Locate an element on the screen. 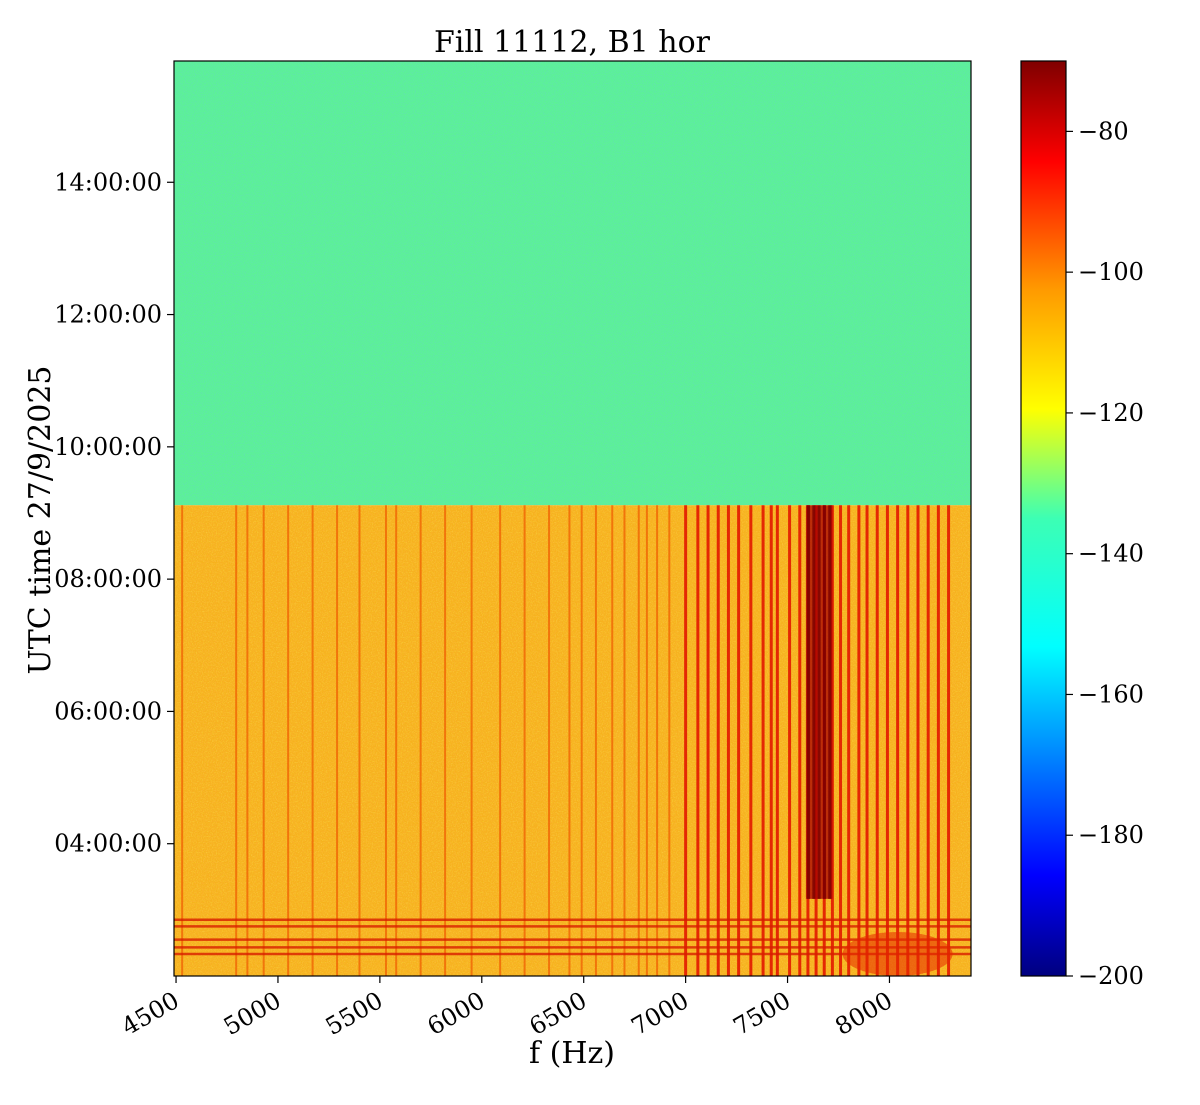  y-tick-label: 10:00:00 is located at coordinates (108, 447).